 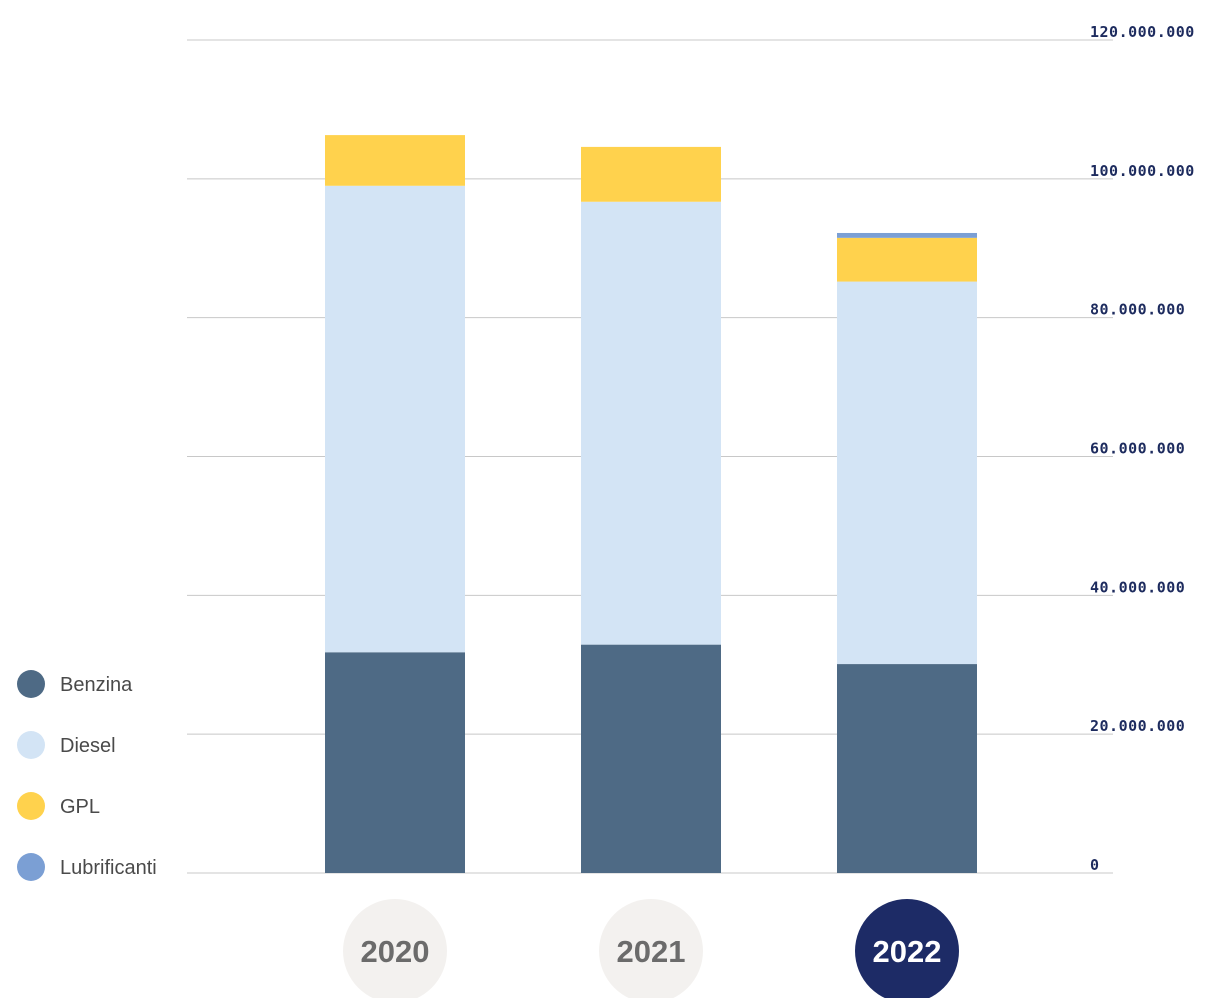 What do you see at coordinates (1137, 587) in the screenshot?
I see `y-tick-label: 40.000.000` at bounding box center [1137, 587].